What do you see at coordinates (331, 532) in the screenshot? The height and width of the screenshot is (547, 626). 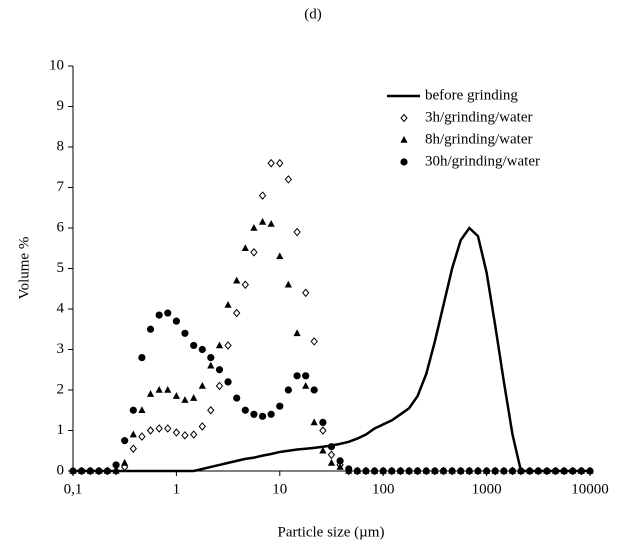 I see `x-axis-label: Particle size (µm)` at bounding box center [331, 532].